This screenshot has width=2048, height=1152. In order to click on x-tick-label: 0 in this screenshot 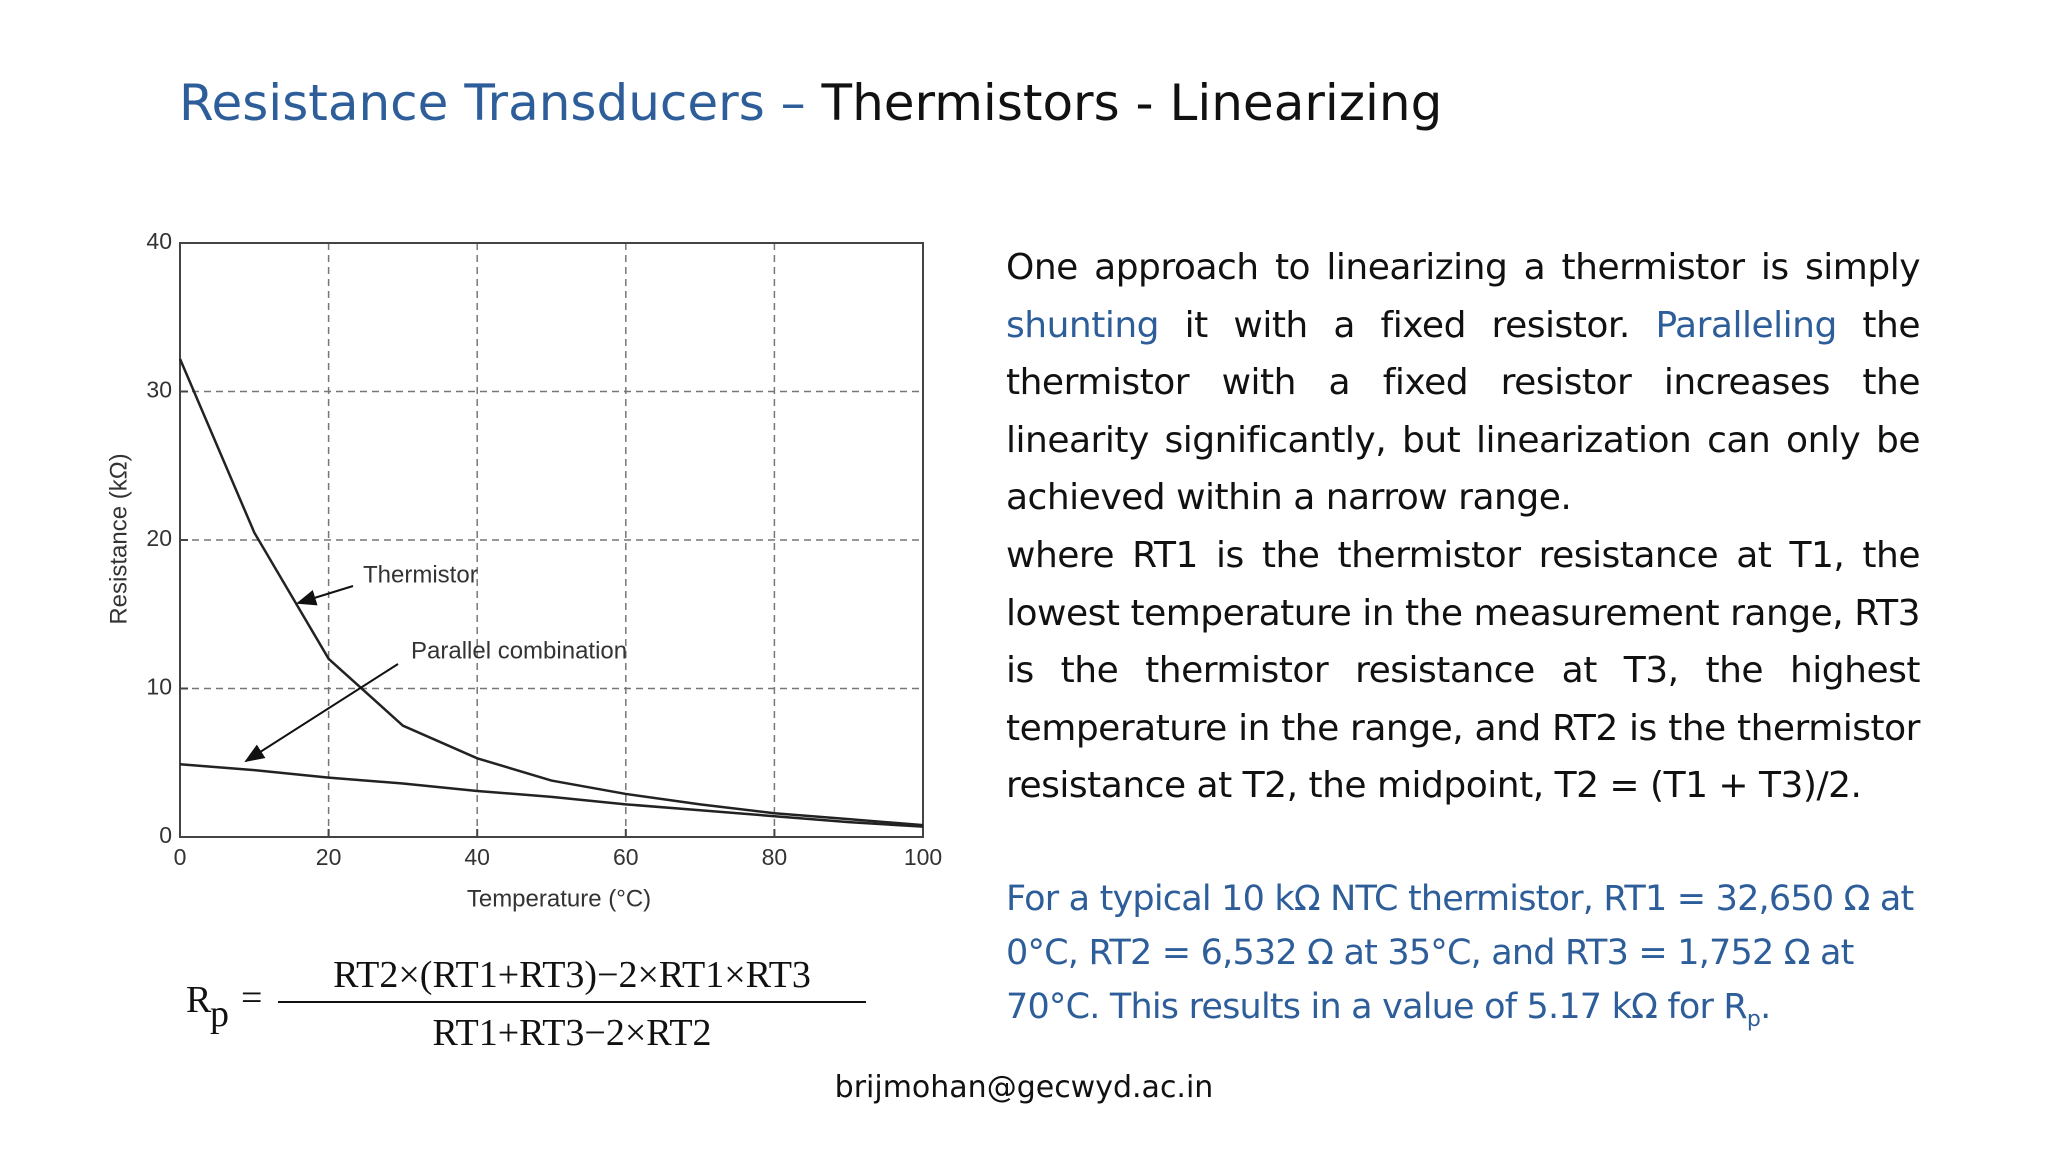, I will do `click(180, 857)`.